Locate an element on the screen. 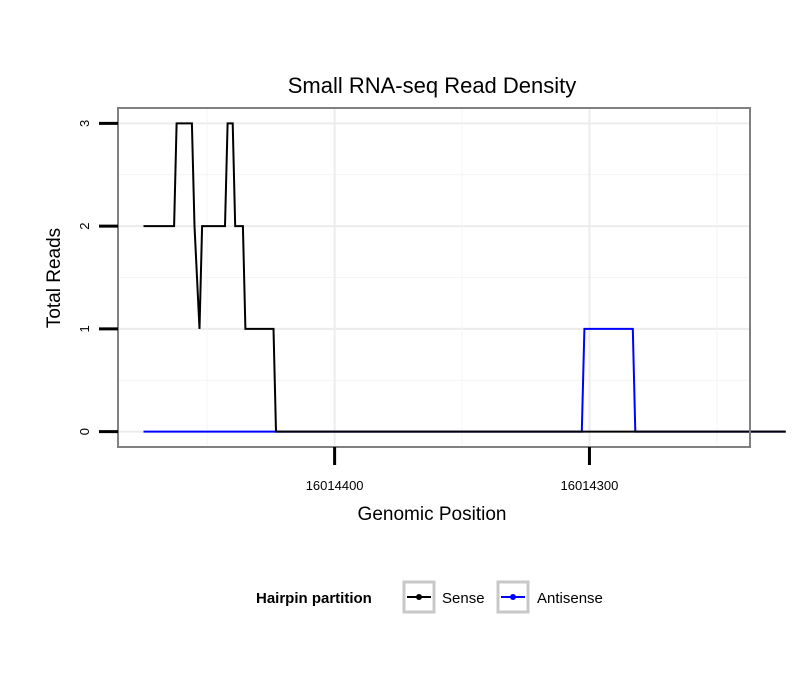  y-tick-label: 0 is located at coordinates (84, 431).